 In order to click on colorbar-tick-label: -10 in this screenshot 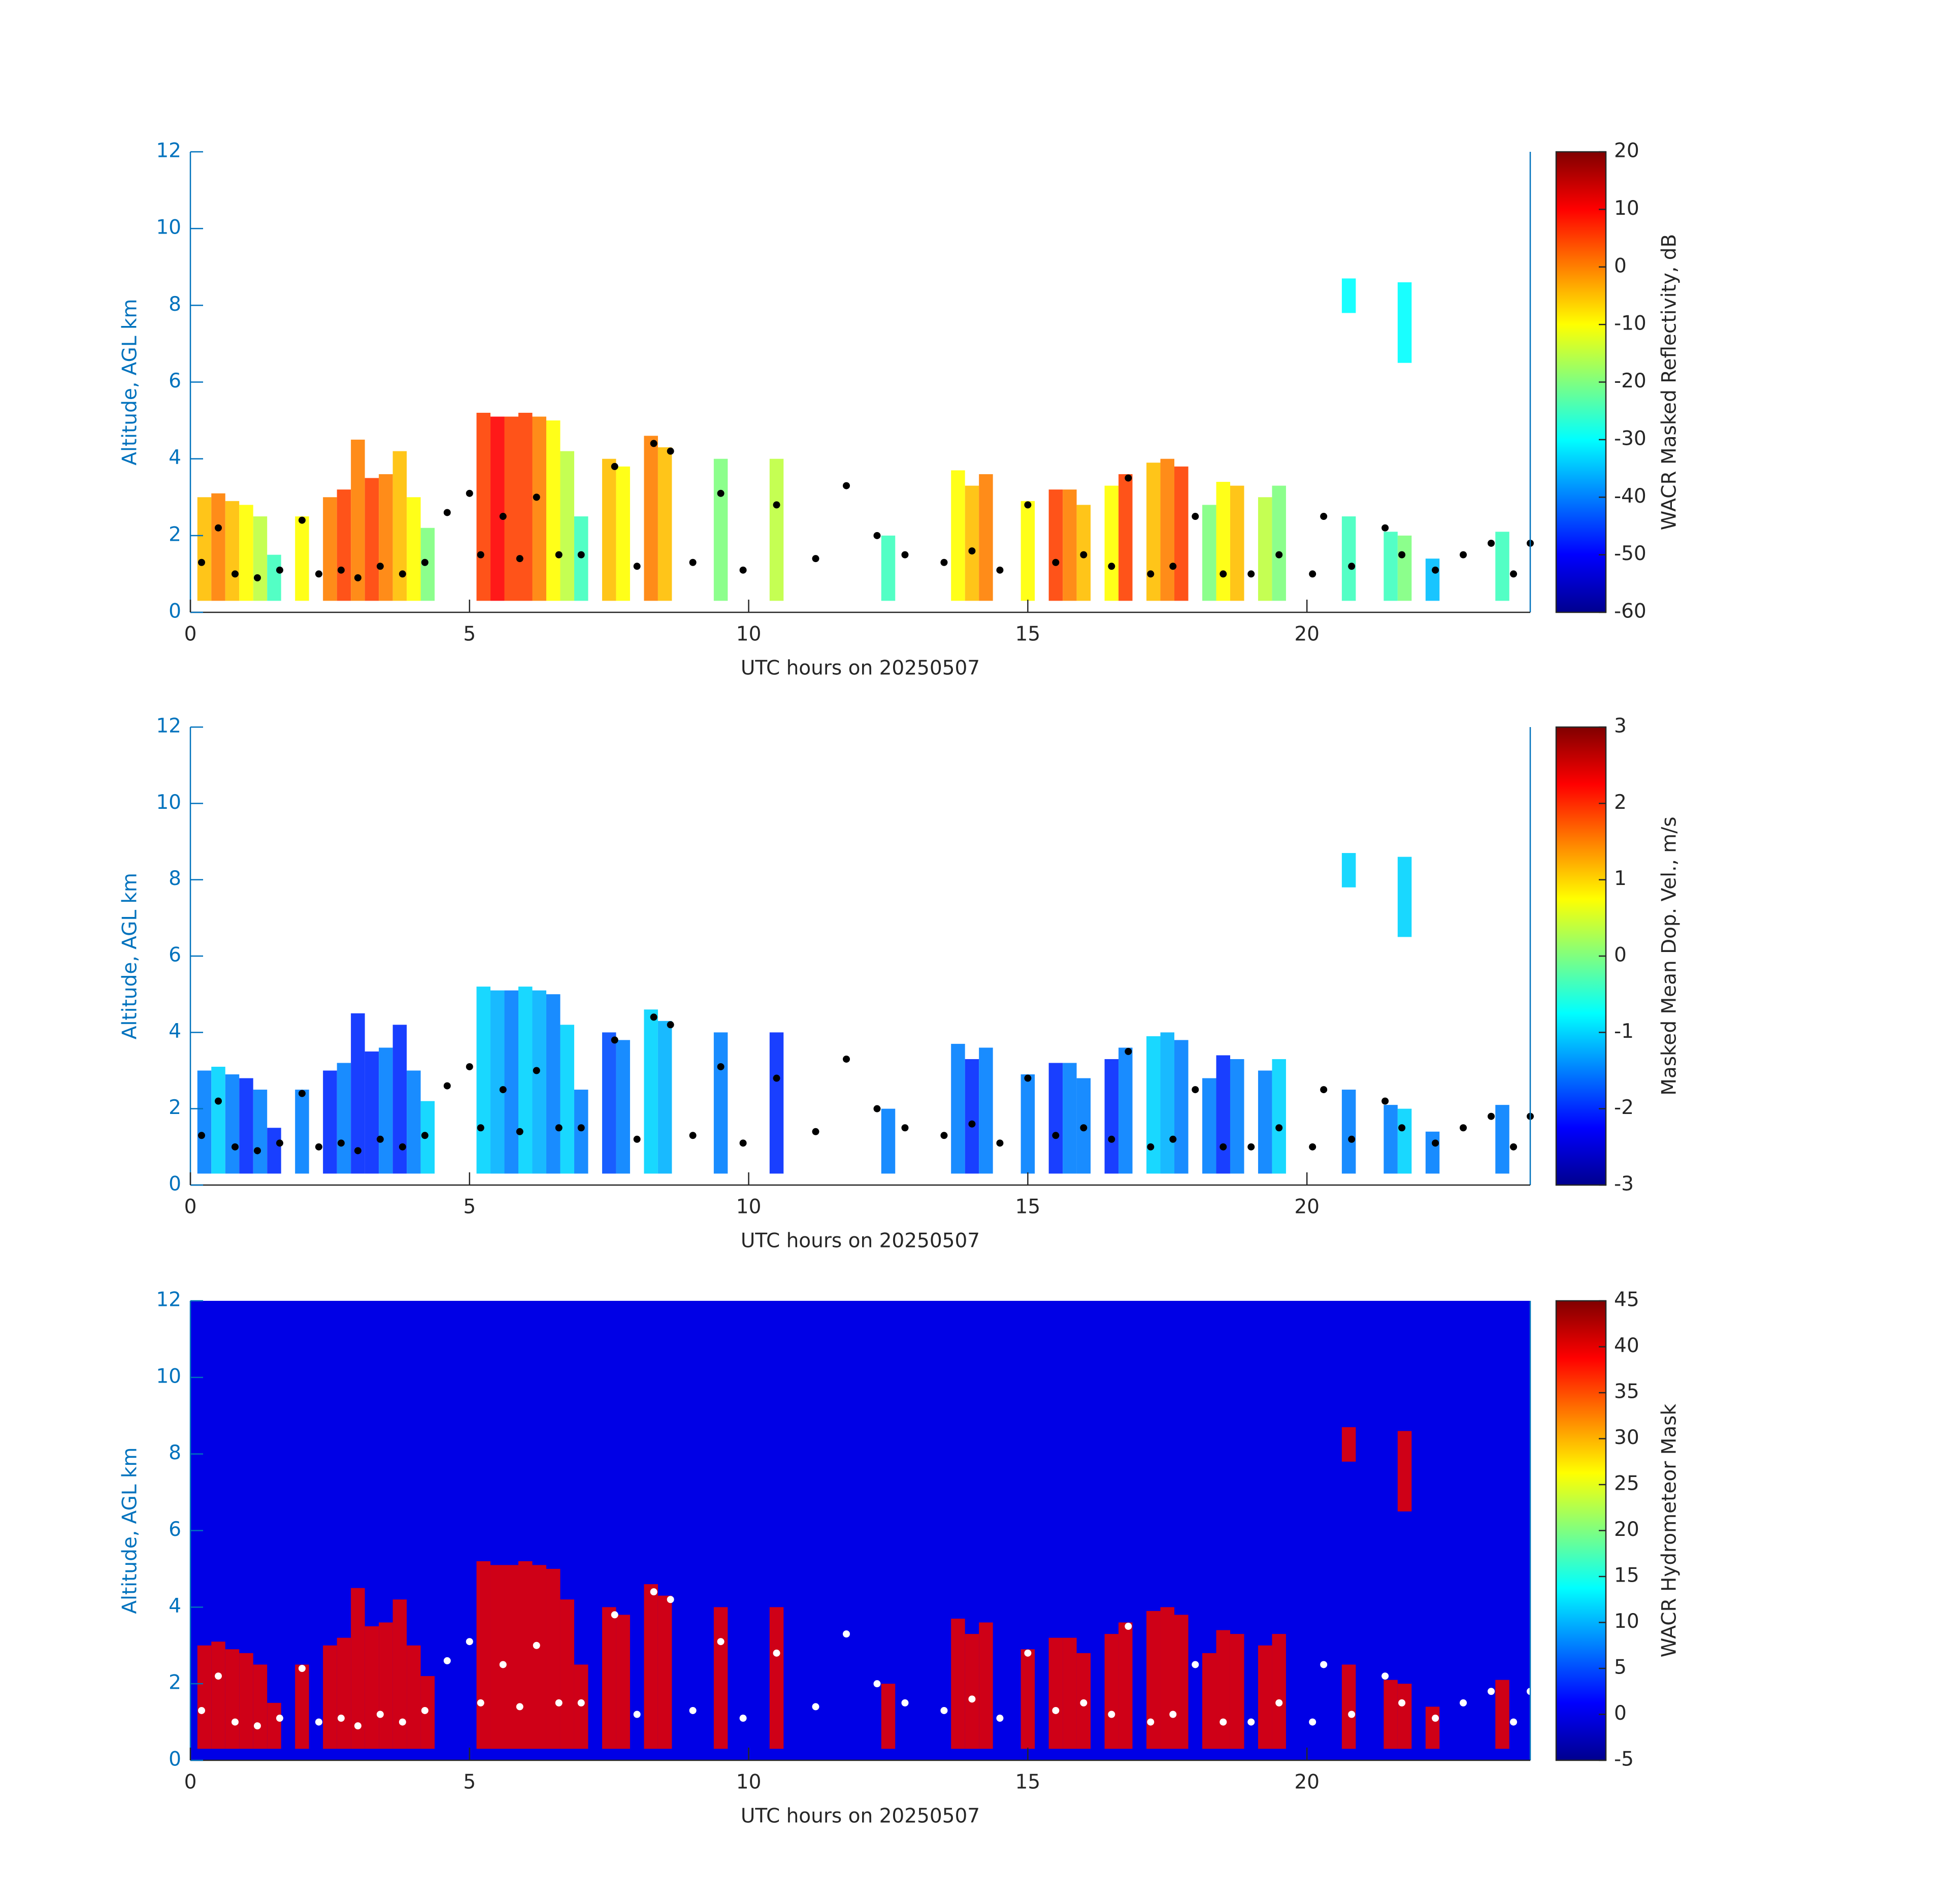, I will do `click(1630, 323)`.